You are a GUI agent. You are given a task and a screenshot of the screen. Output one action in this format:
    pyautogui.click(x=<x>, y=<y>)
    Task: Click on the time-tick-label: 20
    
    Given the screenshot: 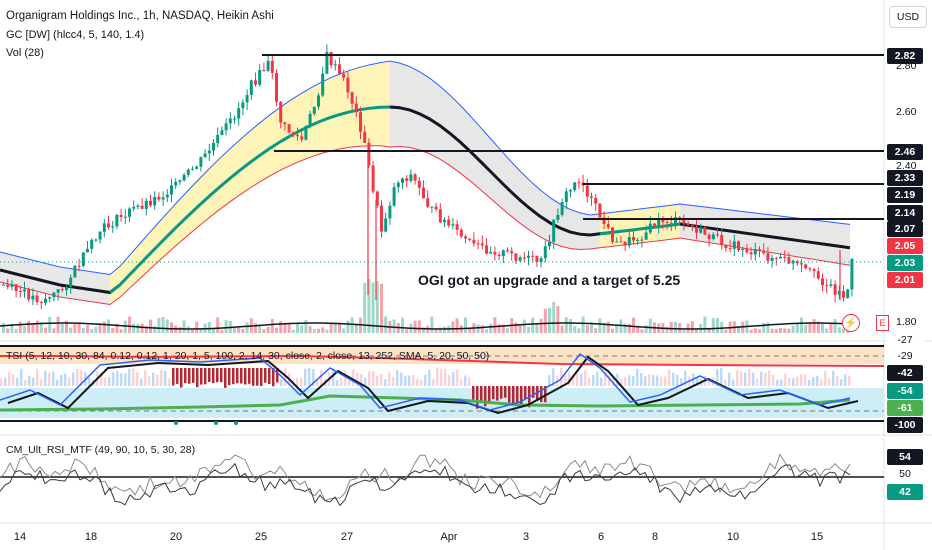 What is the action you would take?
    pyautogui.click(x=176, y=537)
    